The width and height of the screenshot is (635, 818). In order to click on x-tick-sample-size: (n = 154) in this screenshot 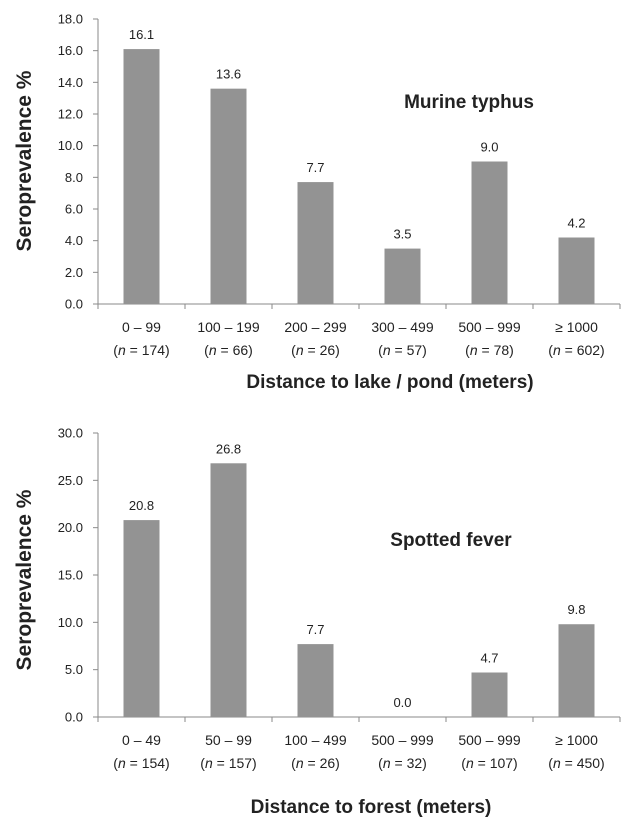, I will do `click(141, 763)`.